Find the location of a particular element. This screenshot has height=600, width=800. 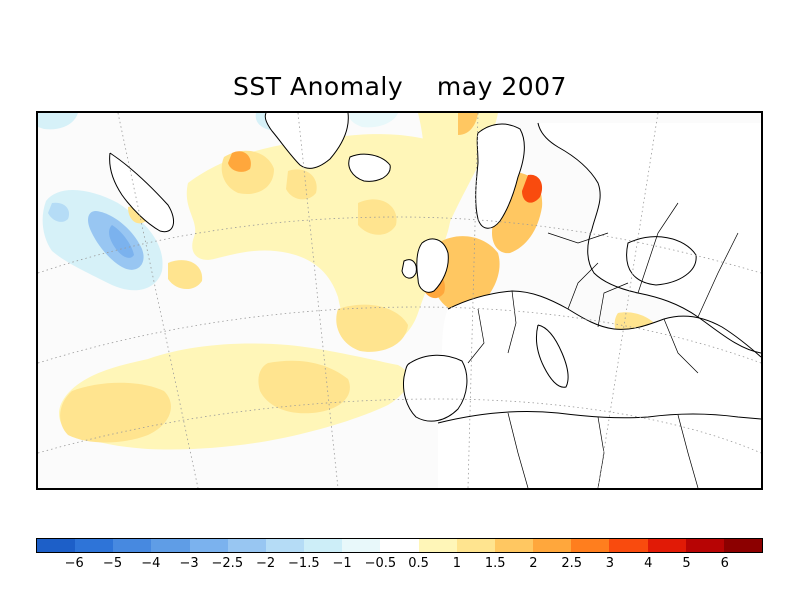

land-italy is located at coordinates (552, 356).